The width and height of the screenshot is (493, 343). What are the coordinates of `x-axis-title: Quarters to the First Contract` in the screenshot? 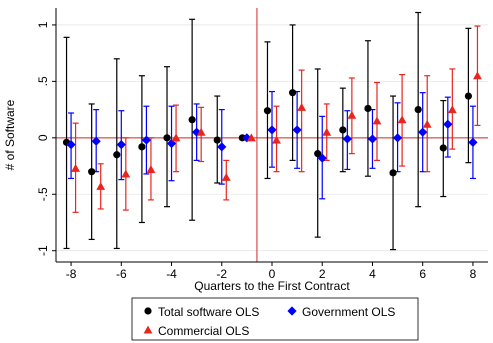 It's located at (272, 286).